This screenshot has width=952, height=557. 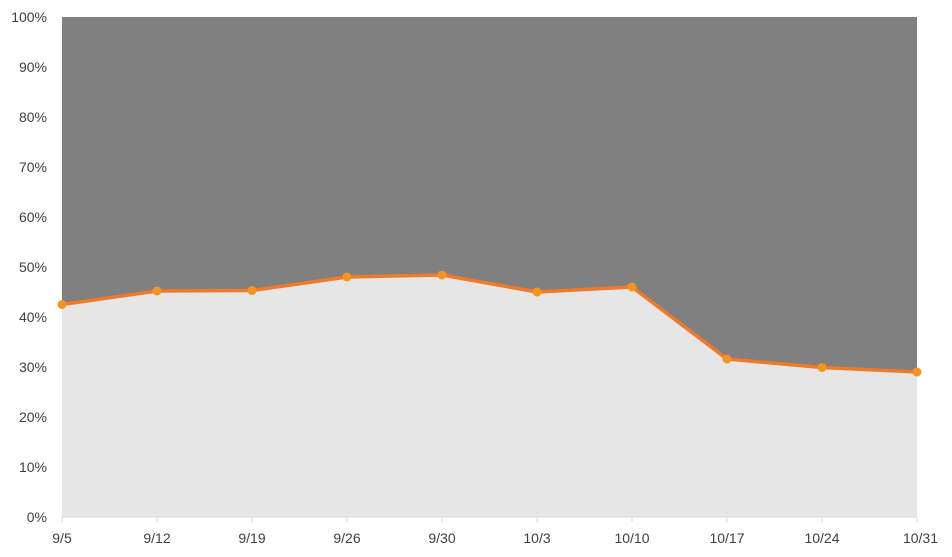 I want to click on y-tick-label: 40%, so click(x=33, y=317).